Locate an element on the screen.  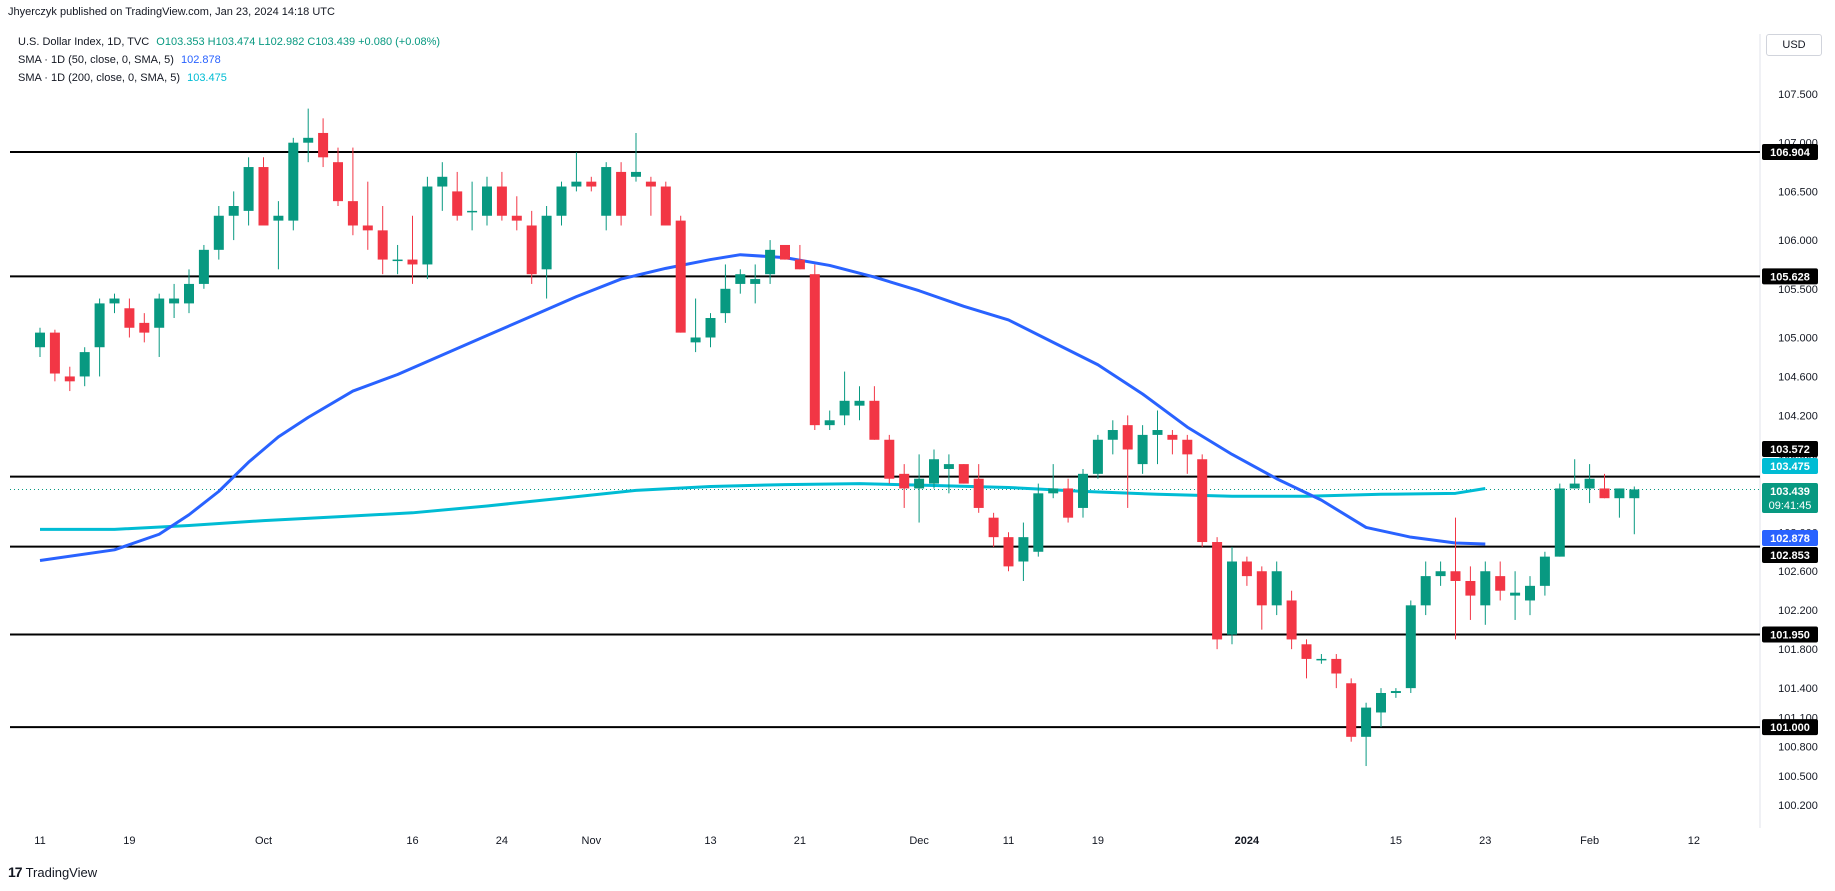
currency-button: USD is located at coordinates (1794, 45).